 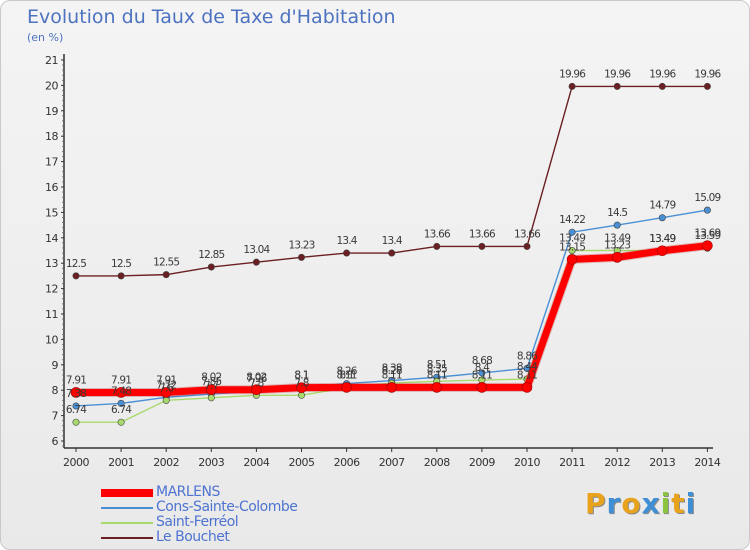 What do you see at coordinates (614, 503) in the screenshot?
I see `logo-letter: r` at bounding box center [614, 503].